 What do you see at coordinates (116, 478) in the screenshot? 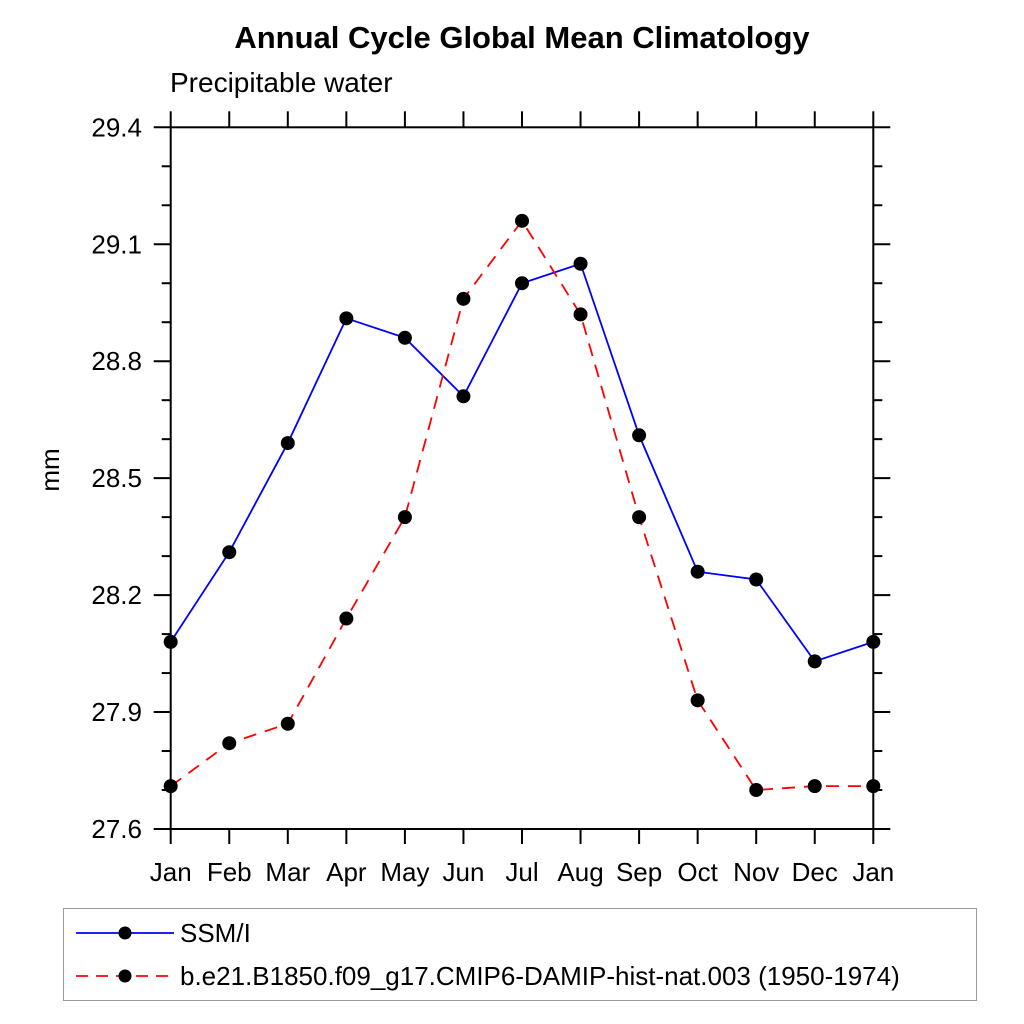
I see `y-axis-tick-label: 28.5` at bounding box center [116, 478].